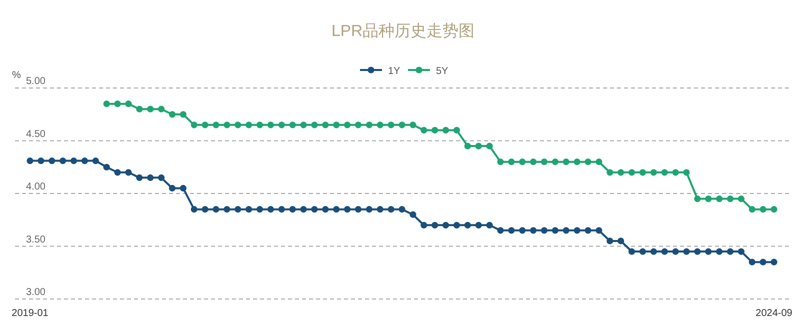 This screenshot has height=320, width=806. Describe the element at coordinates (36, 81) in the screenshot. I see `y-tick-label: 5.00` at that location.